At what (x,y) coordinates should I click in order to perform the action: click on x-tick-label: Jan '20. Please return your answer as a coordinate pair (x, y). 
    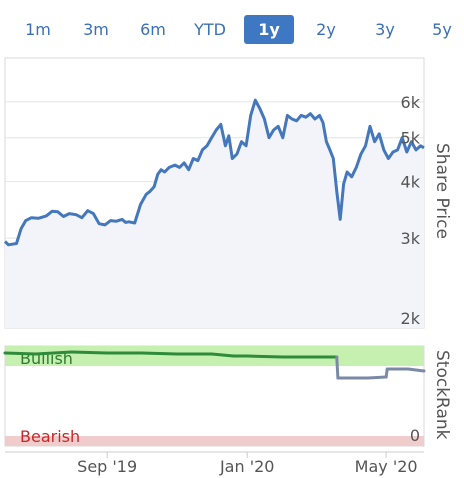
    Looking at the image, I should click on (247, 466).